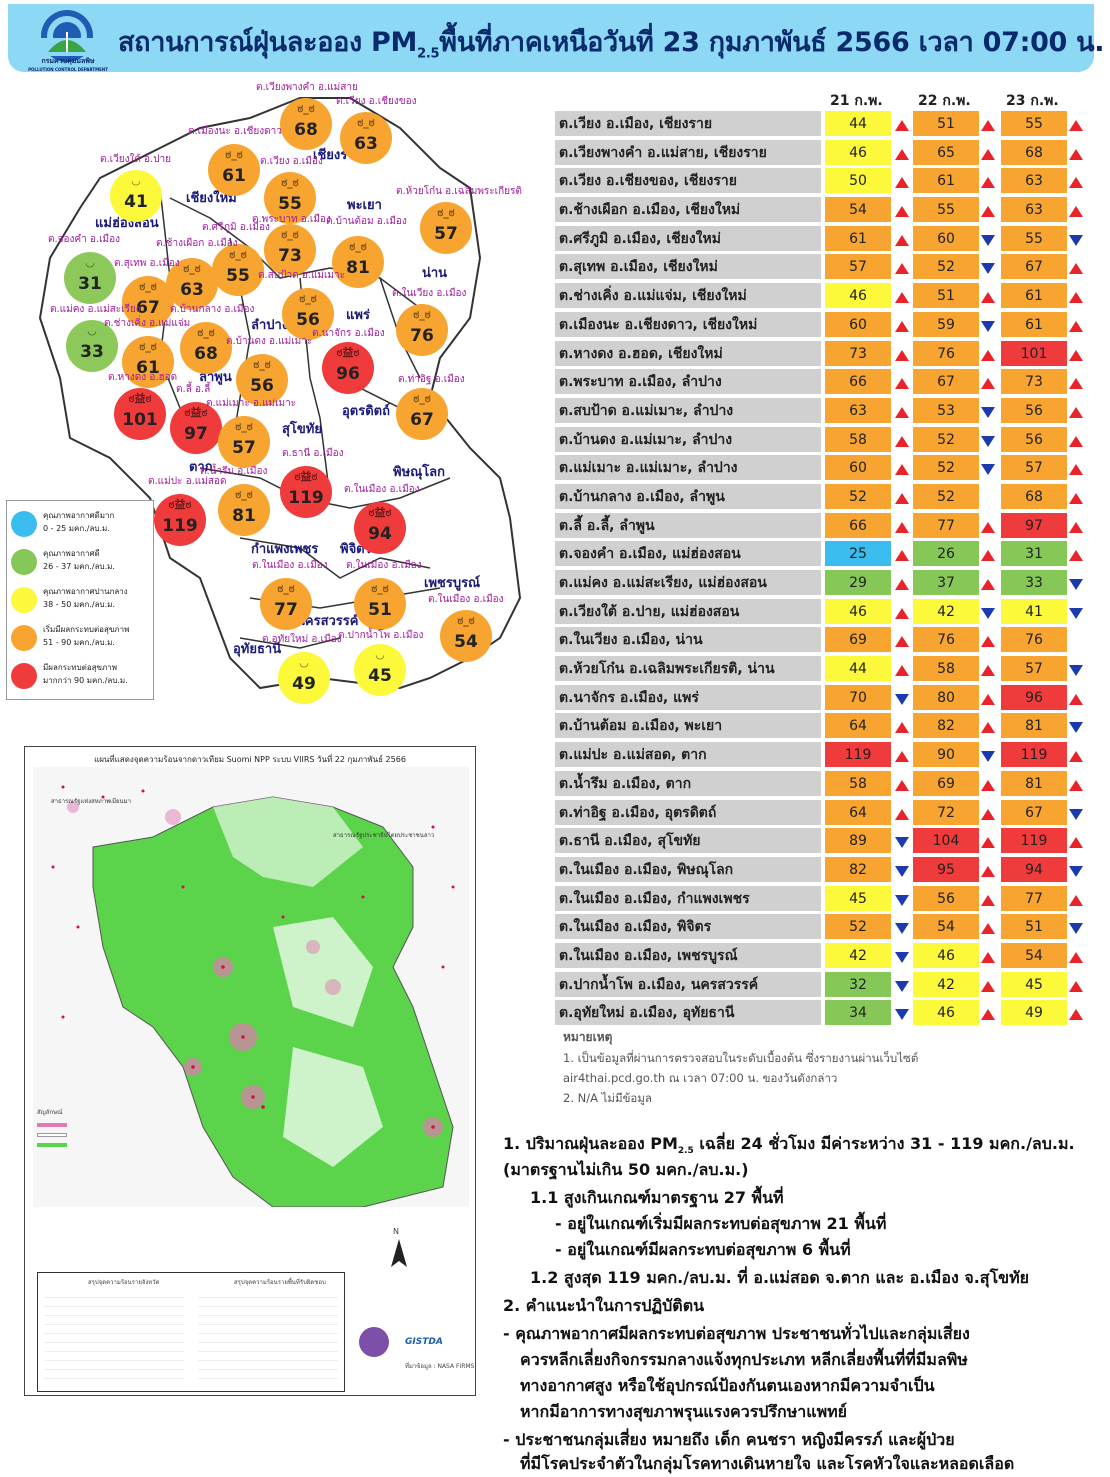 Image resolution: width=1110 pixels, height=1477 pixels. What do you see at coordinates (234, 170) in the screenshot?
I see `pm25-bubble: ಠ_ಠ 61` at bounding box center [234, 170].